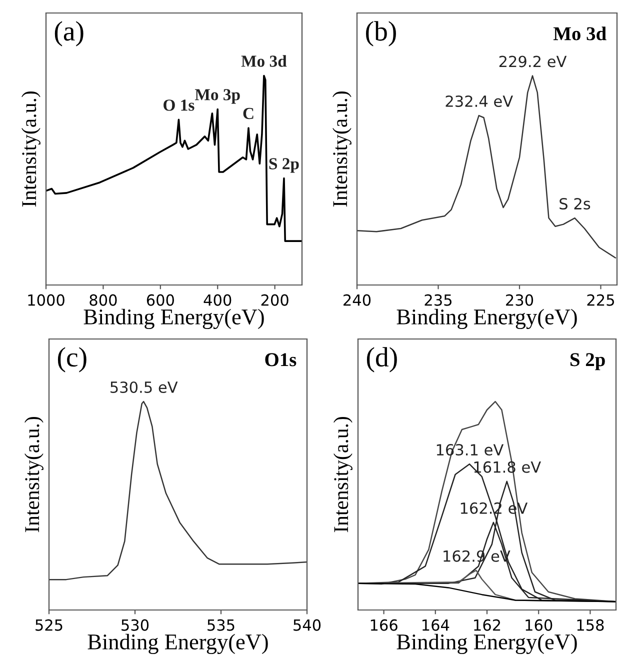  Describe the element at coordinates (384, 625) in the screenshot. I see `x-tick-label: 166` at that location.